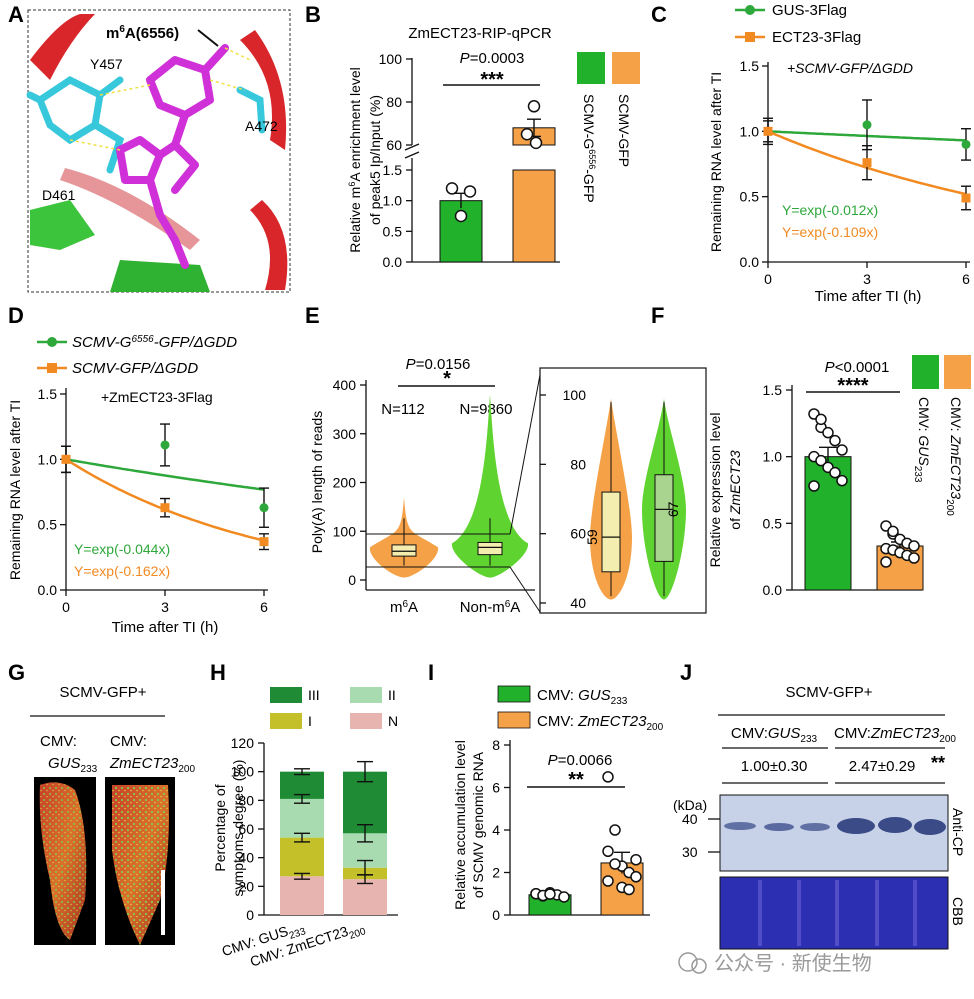  Describe the element at coordinates (525, 454) in the screenshot. I see `chart-e-zoom-connector-top` at that location.